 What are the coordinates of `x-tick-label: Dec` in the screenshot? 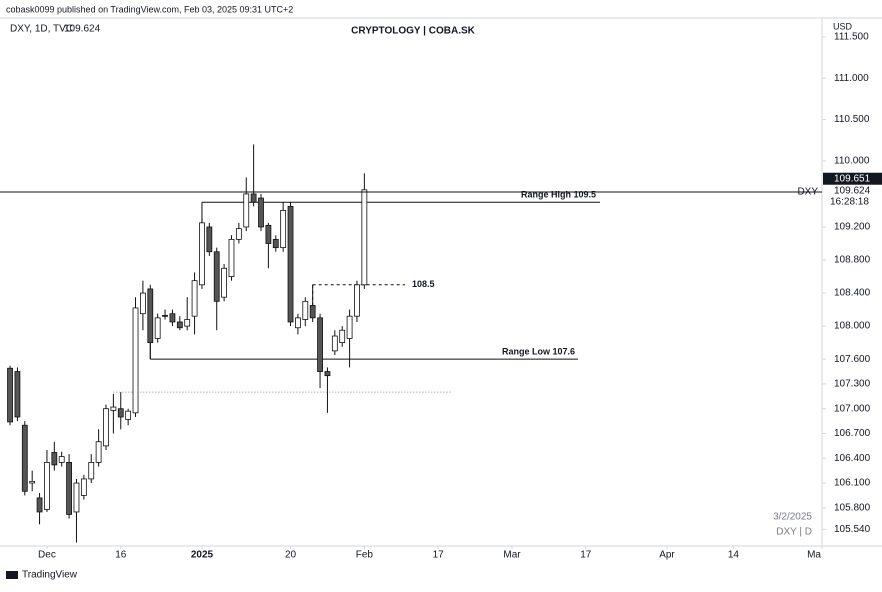 It's located at (47, 555).